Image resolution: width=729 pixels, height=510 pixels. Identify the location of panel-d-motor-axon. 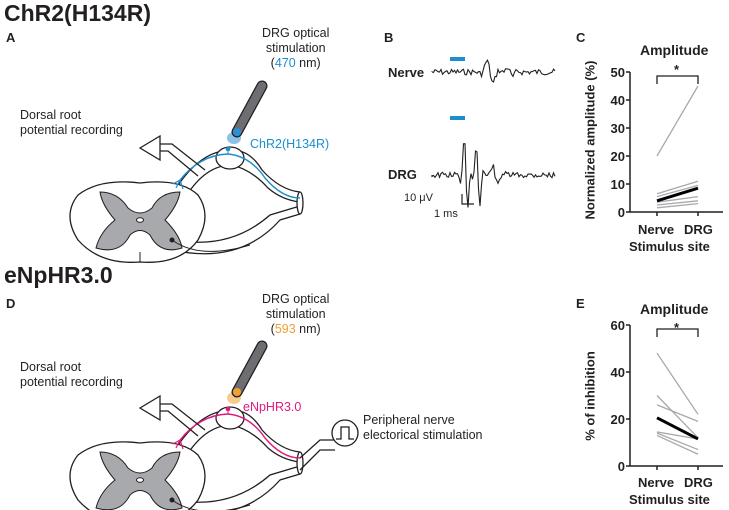
(211, 504).